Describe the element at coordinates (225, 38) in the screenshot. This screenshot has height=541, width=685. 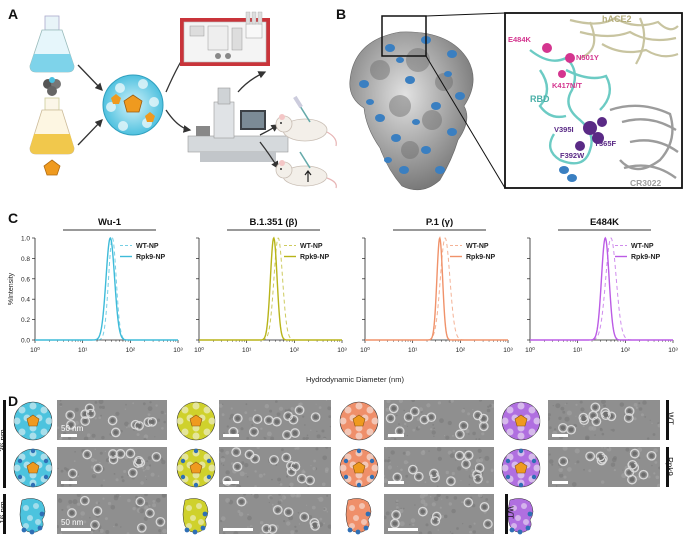
I see `dls-instrument-icon` at that location.